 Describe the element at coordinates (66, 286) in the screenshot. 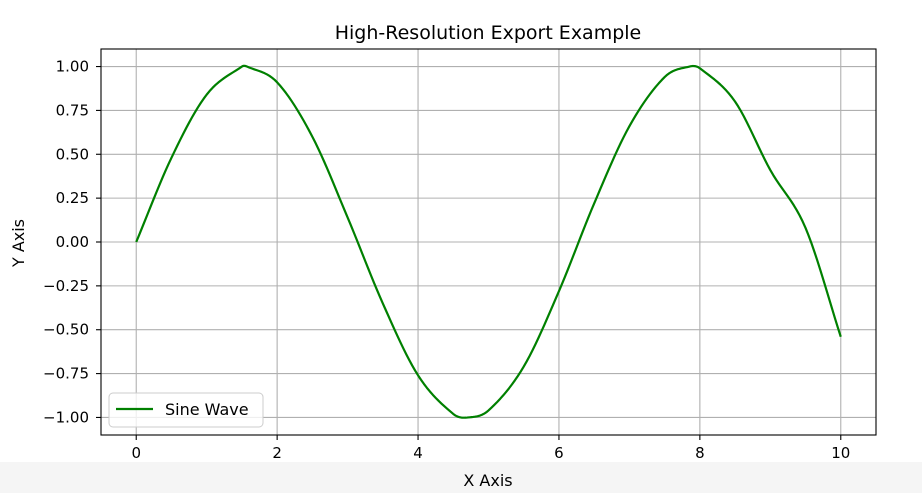

I see `y-tick-label: −0.25` at that location.